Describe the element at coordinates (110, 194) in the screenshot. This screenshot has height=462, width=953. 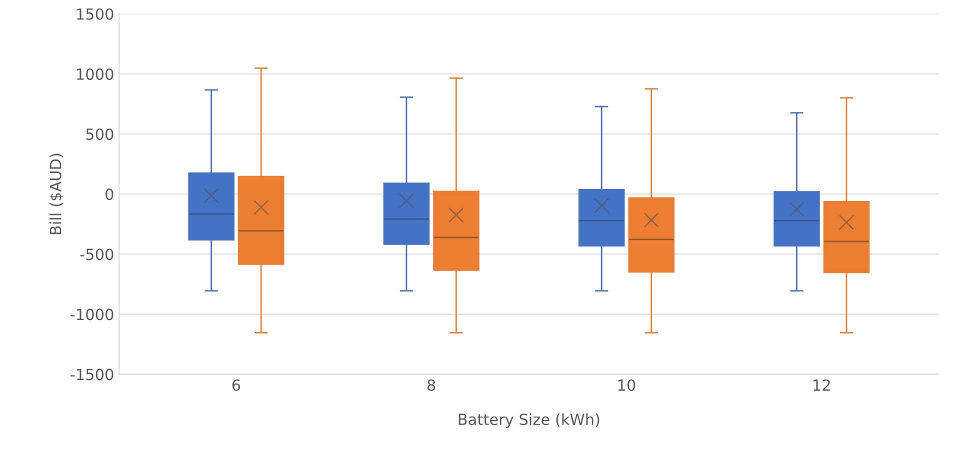
I see `y-tick-label: 0` at that location.